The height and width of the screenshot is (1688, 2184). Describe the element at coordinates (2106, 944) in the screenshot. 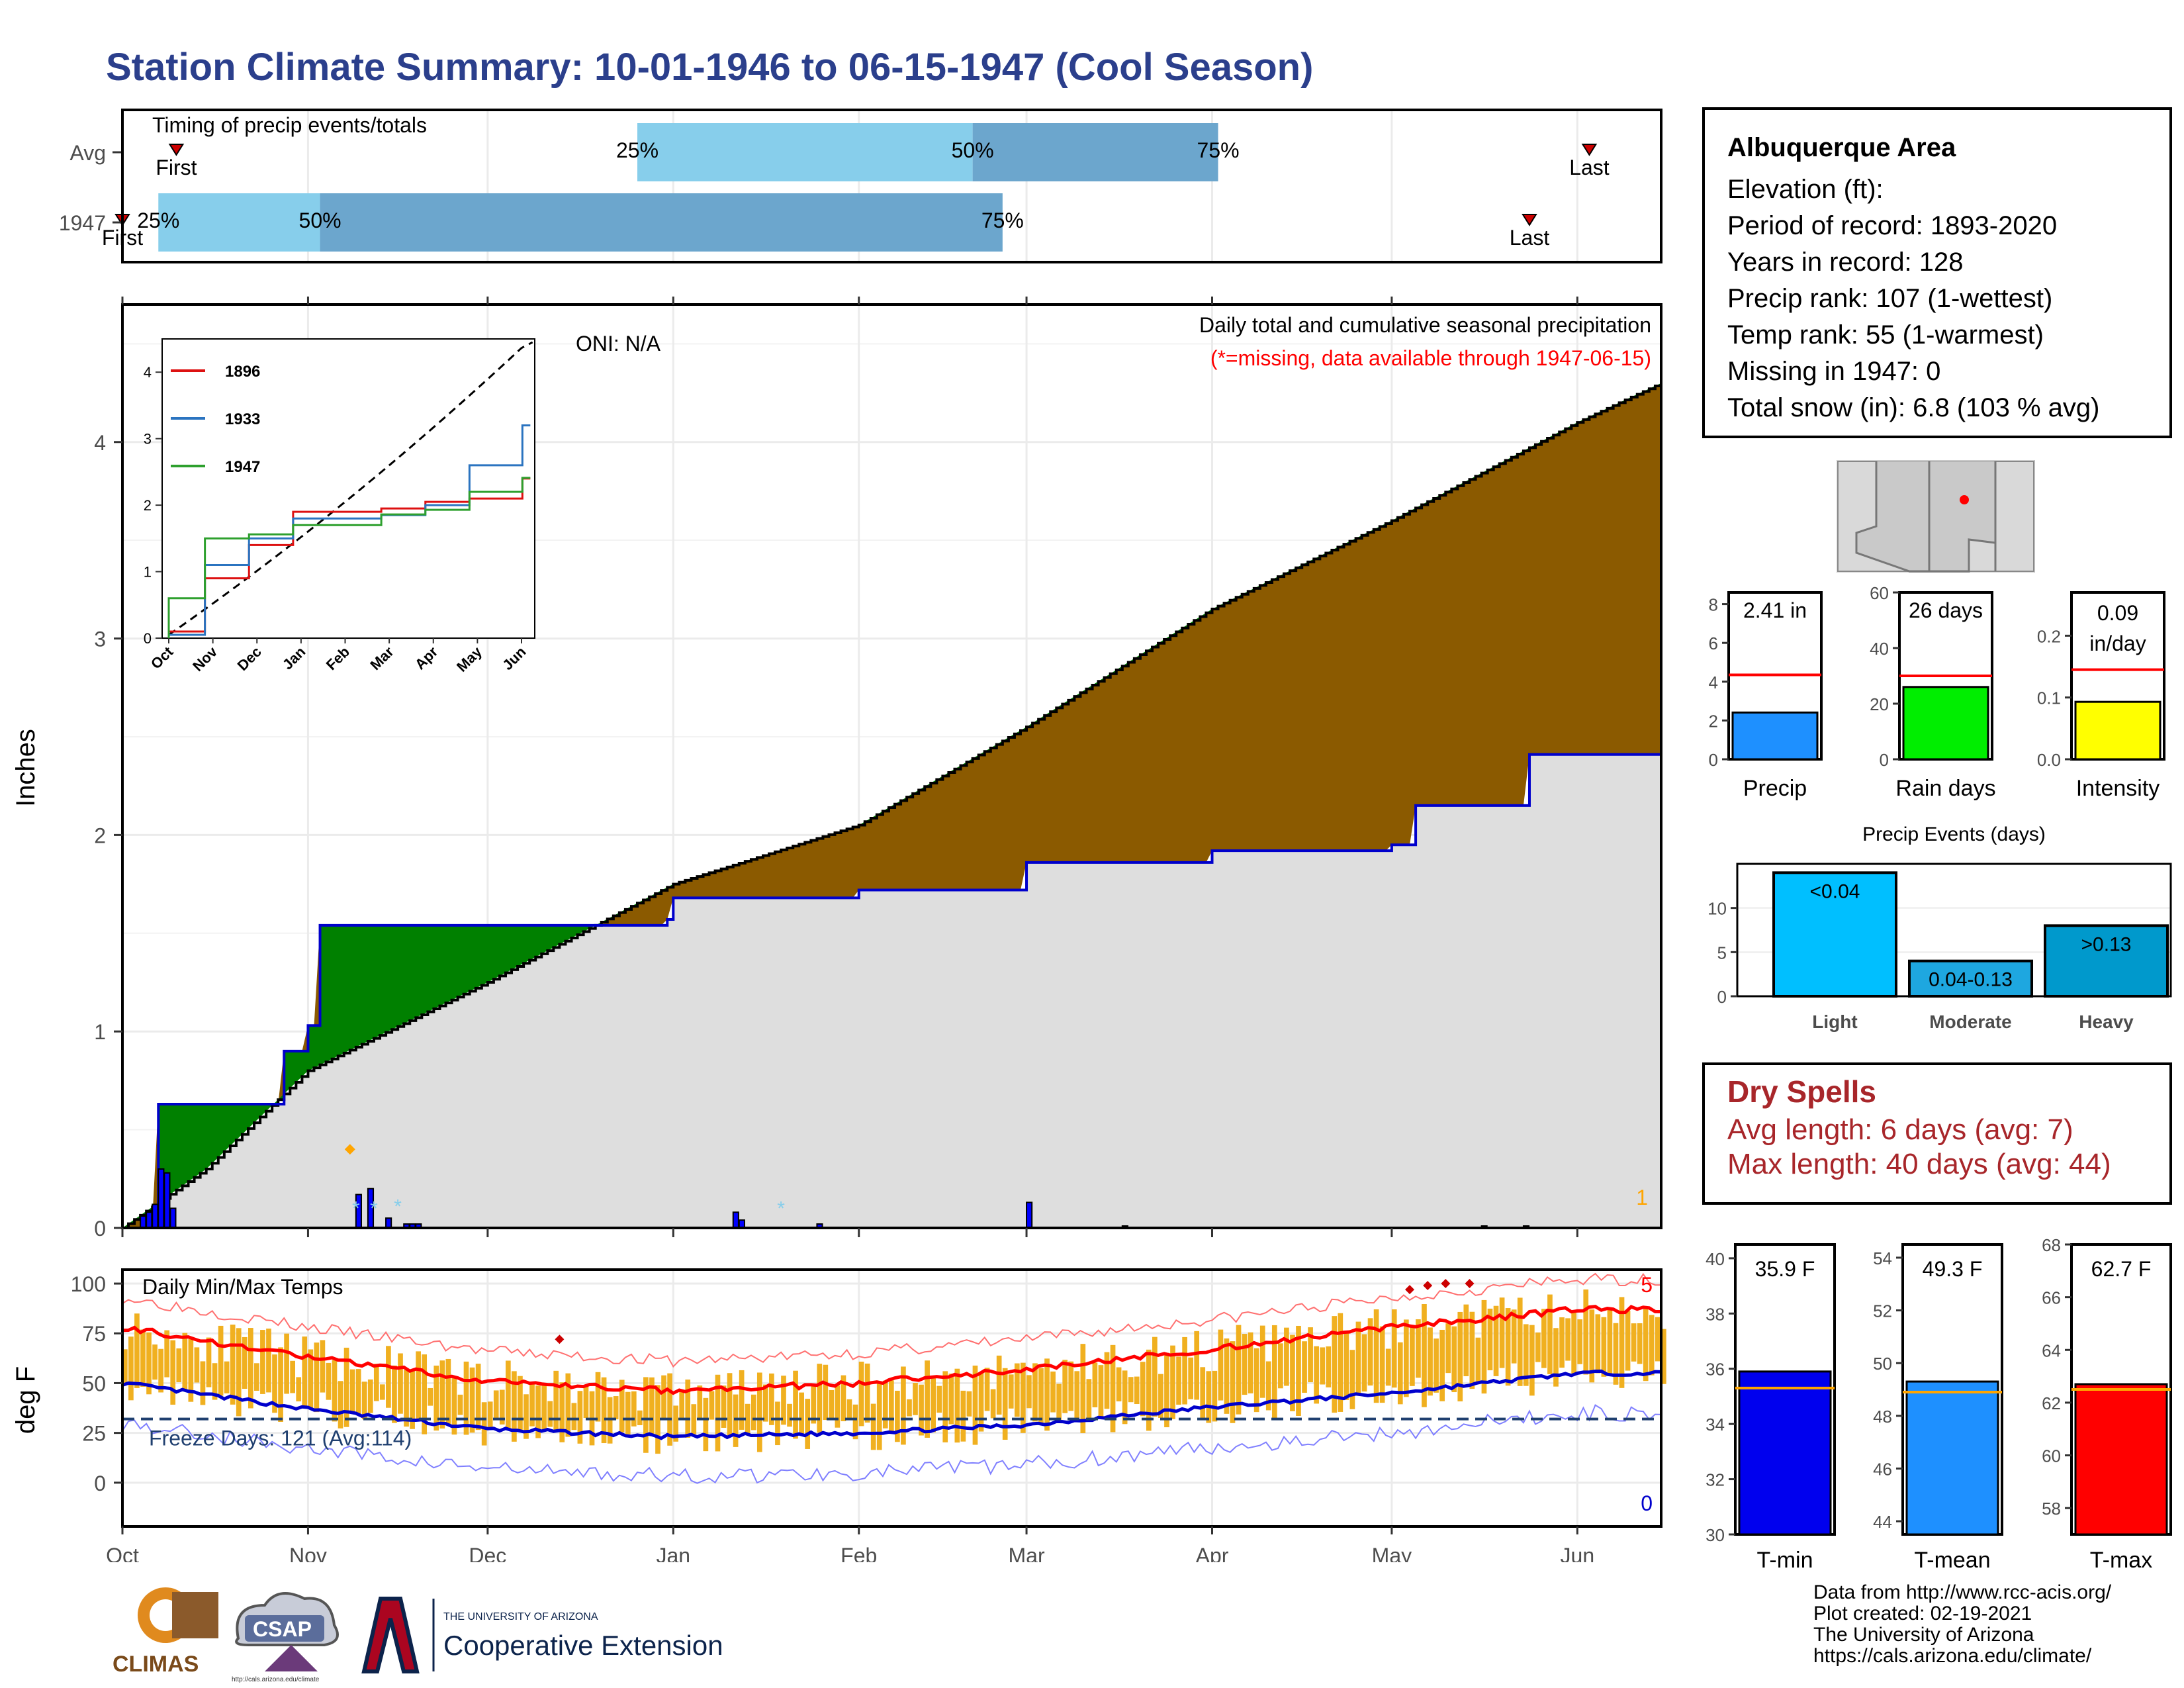

I see `events-bar-label: >0.13` at that location.